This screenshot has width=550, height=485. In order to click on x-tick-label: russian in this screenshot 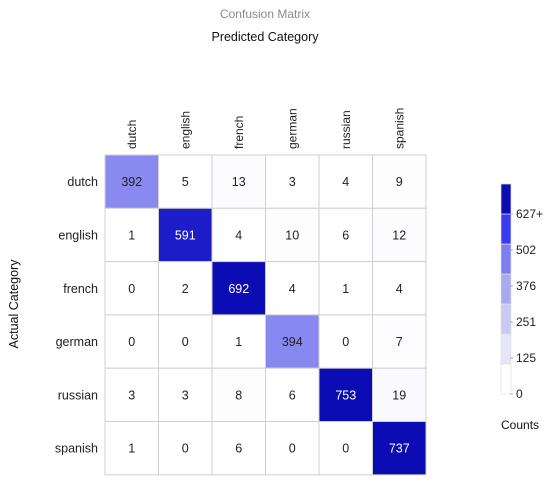, I will do `click(346, 129)`.